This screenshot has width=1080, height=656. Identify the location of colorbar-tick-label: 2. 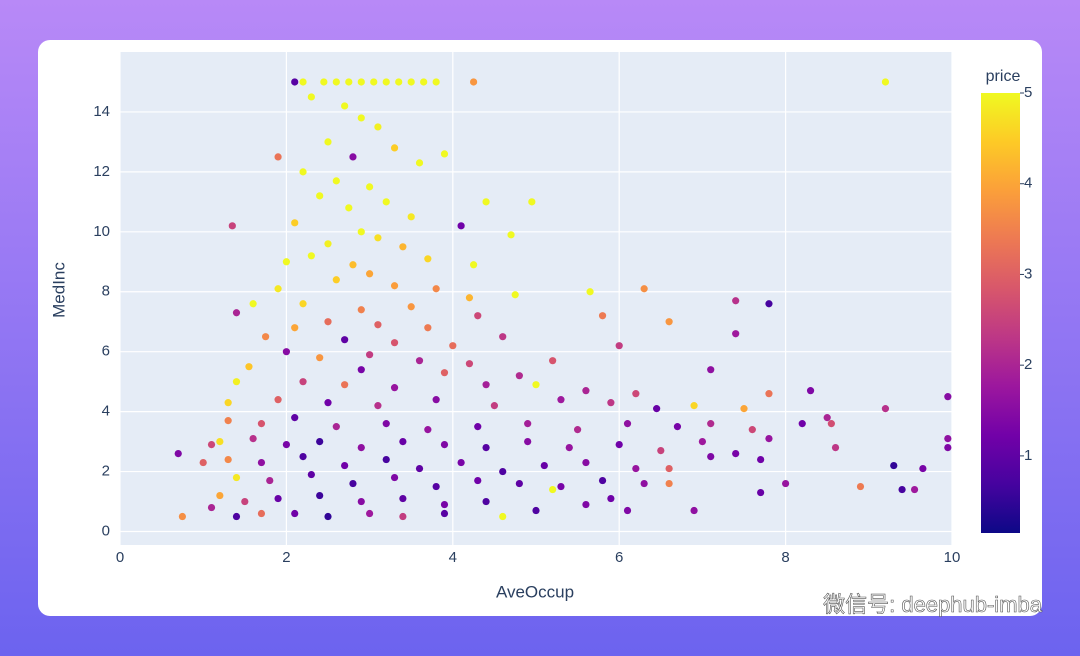
(1028, 364).